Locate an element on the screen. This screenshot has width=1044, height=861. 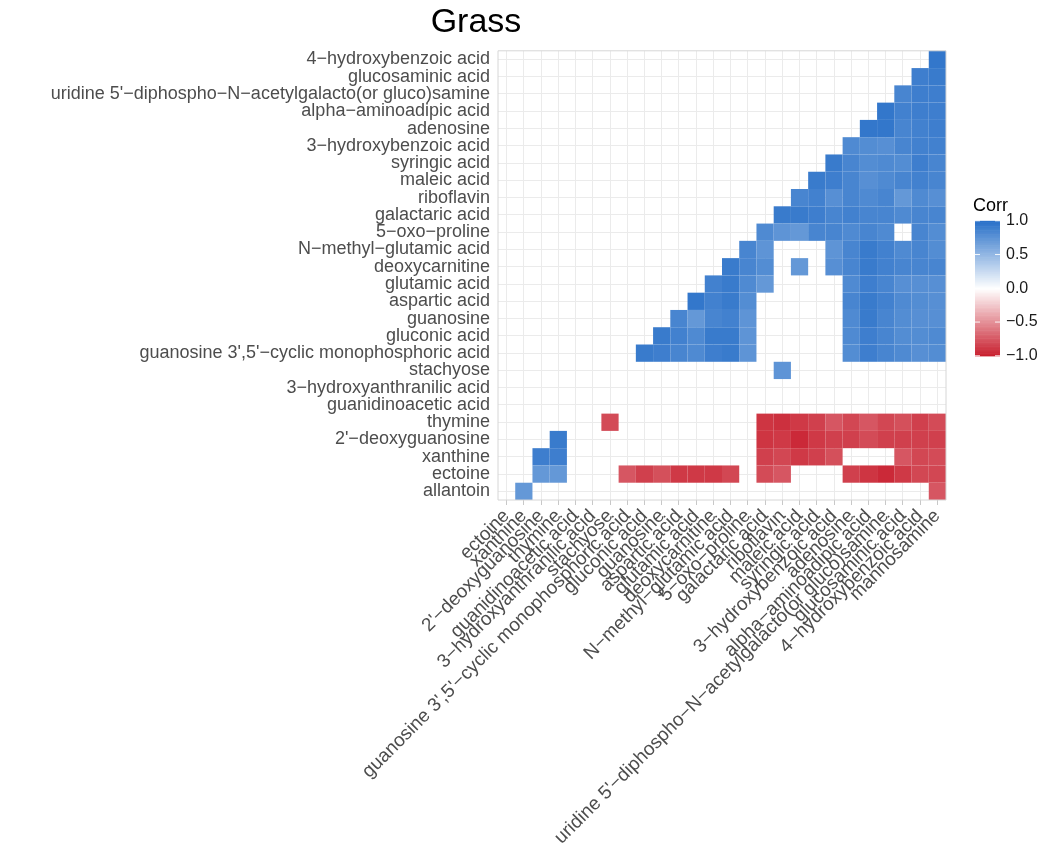
y-tick-label: 4−hydroxybenzoic acid is located at coordinates (398, 58).